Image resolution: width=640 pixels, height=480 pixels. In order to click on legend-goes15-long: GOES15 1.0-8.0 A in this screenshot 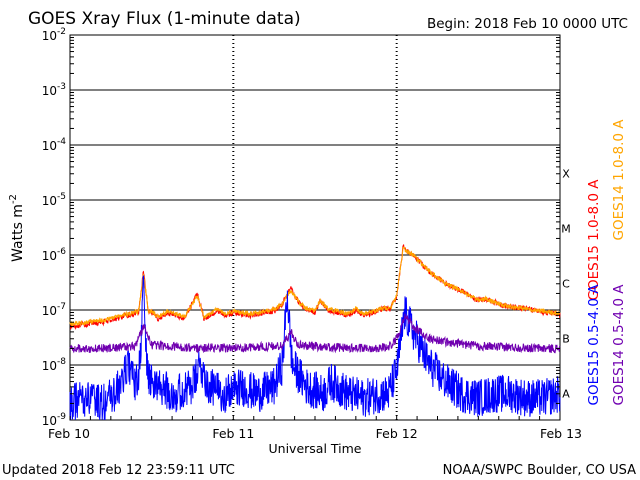, I will do `click(594, 240)`.